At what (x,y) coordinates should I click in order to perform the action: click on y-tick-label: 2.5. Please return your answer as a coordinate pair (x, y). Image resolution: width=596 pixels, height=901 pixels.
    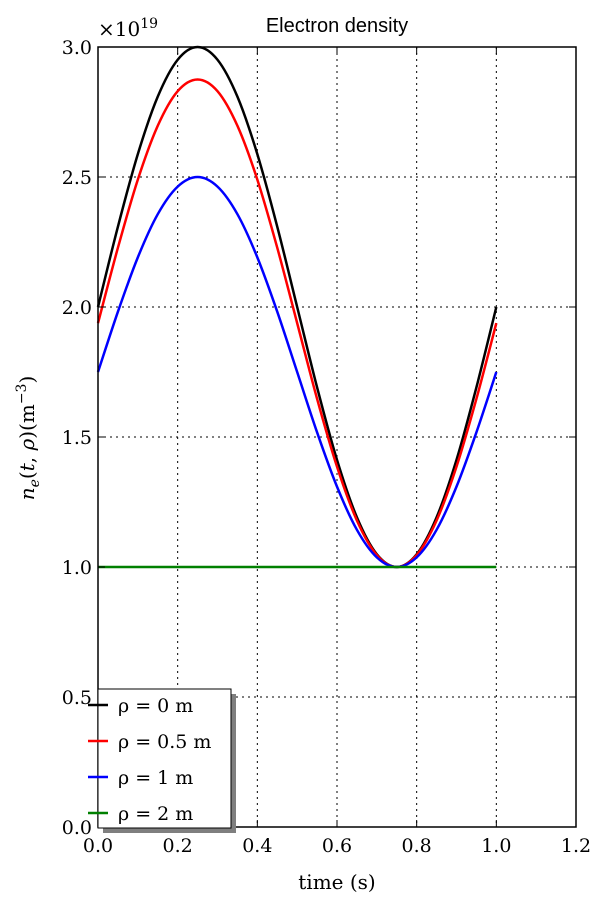
    Looking at the image, I should click on (77, 178).